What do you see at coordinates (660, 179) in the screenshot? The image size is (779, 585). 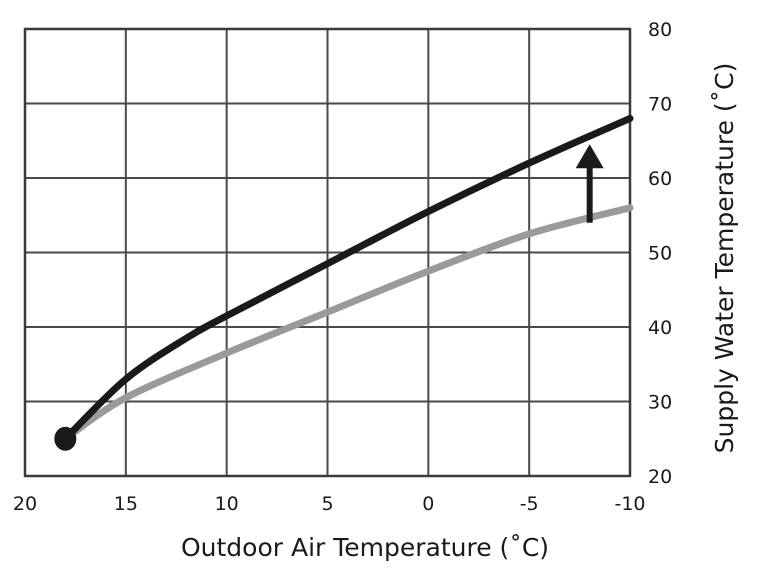 I see `y-tick-label: 60` at bounding box center [660, 179].